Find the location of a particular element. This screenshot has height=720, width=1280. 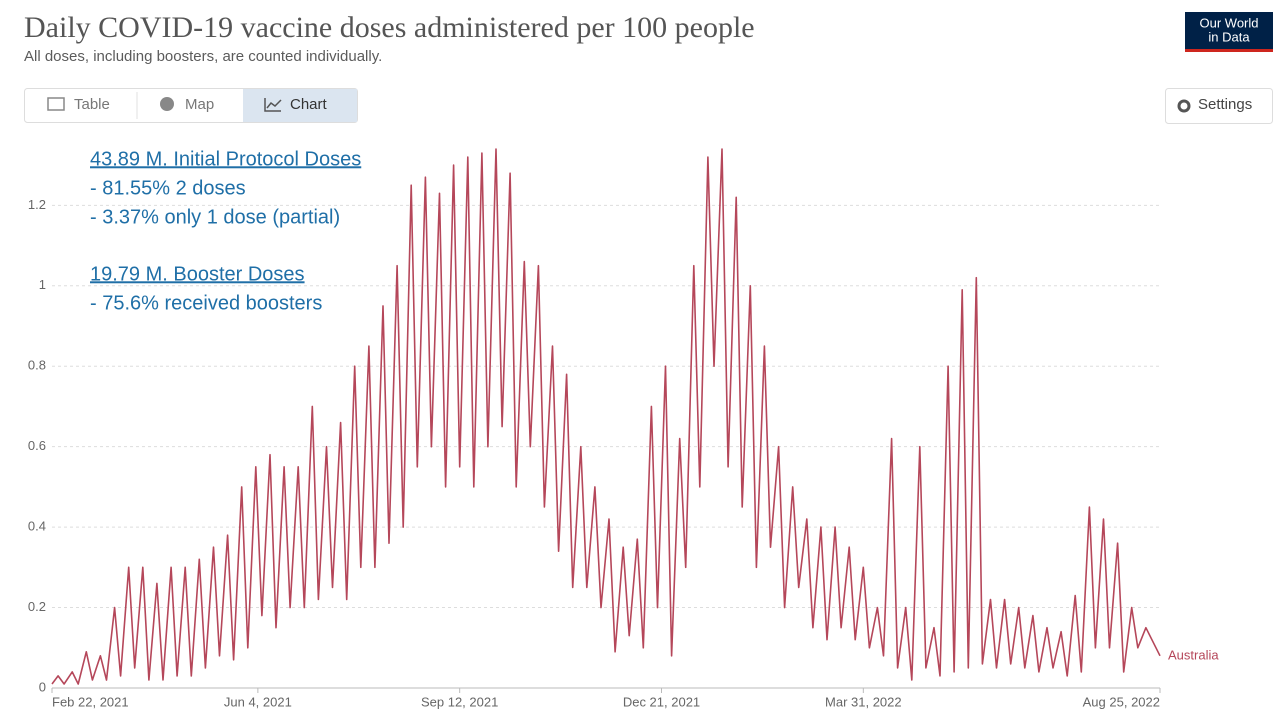

series-label: Australia is located at coordinates (1193, 654).